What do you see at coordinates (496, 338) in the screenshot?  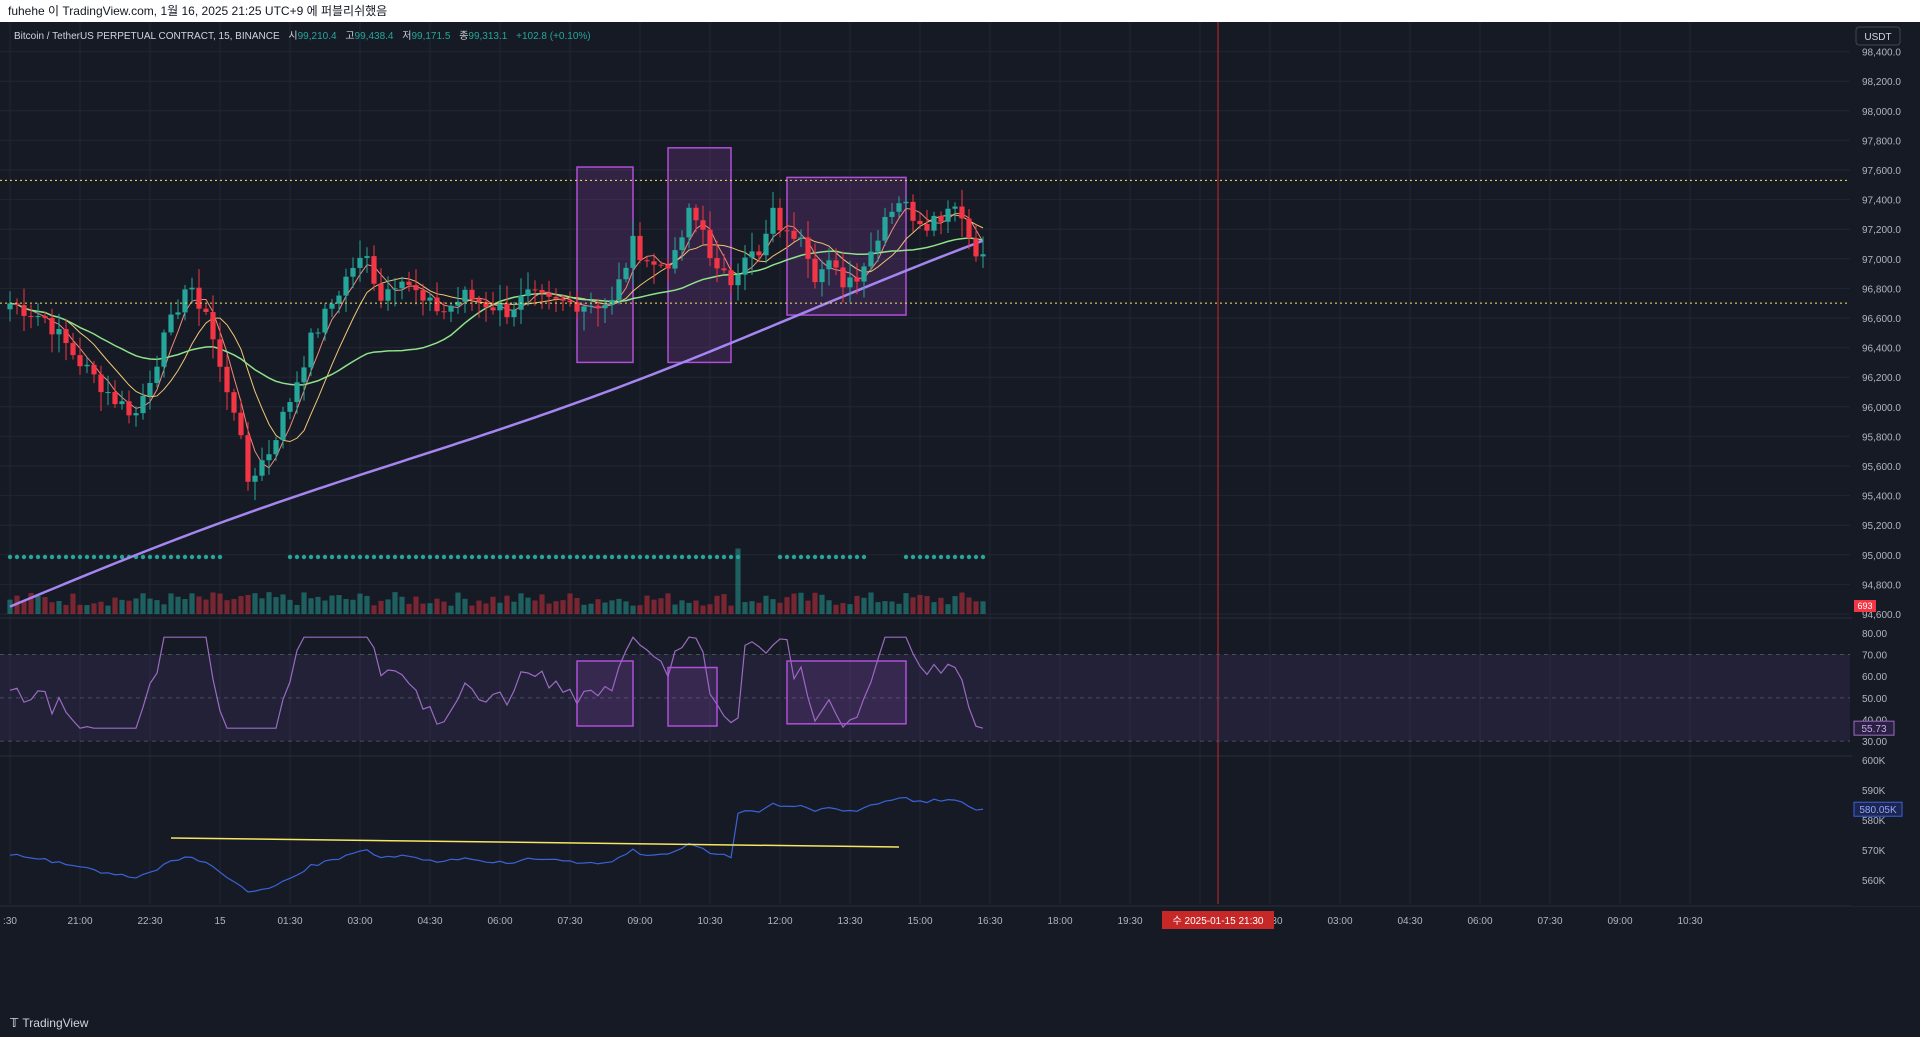 I see `moving-average-line` at bounding box center [496, 338].